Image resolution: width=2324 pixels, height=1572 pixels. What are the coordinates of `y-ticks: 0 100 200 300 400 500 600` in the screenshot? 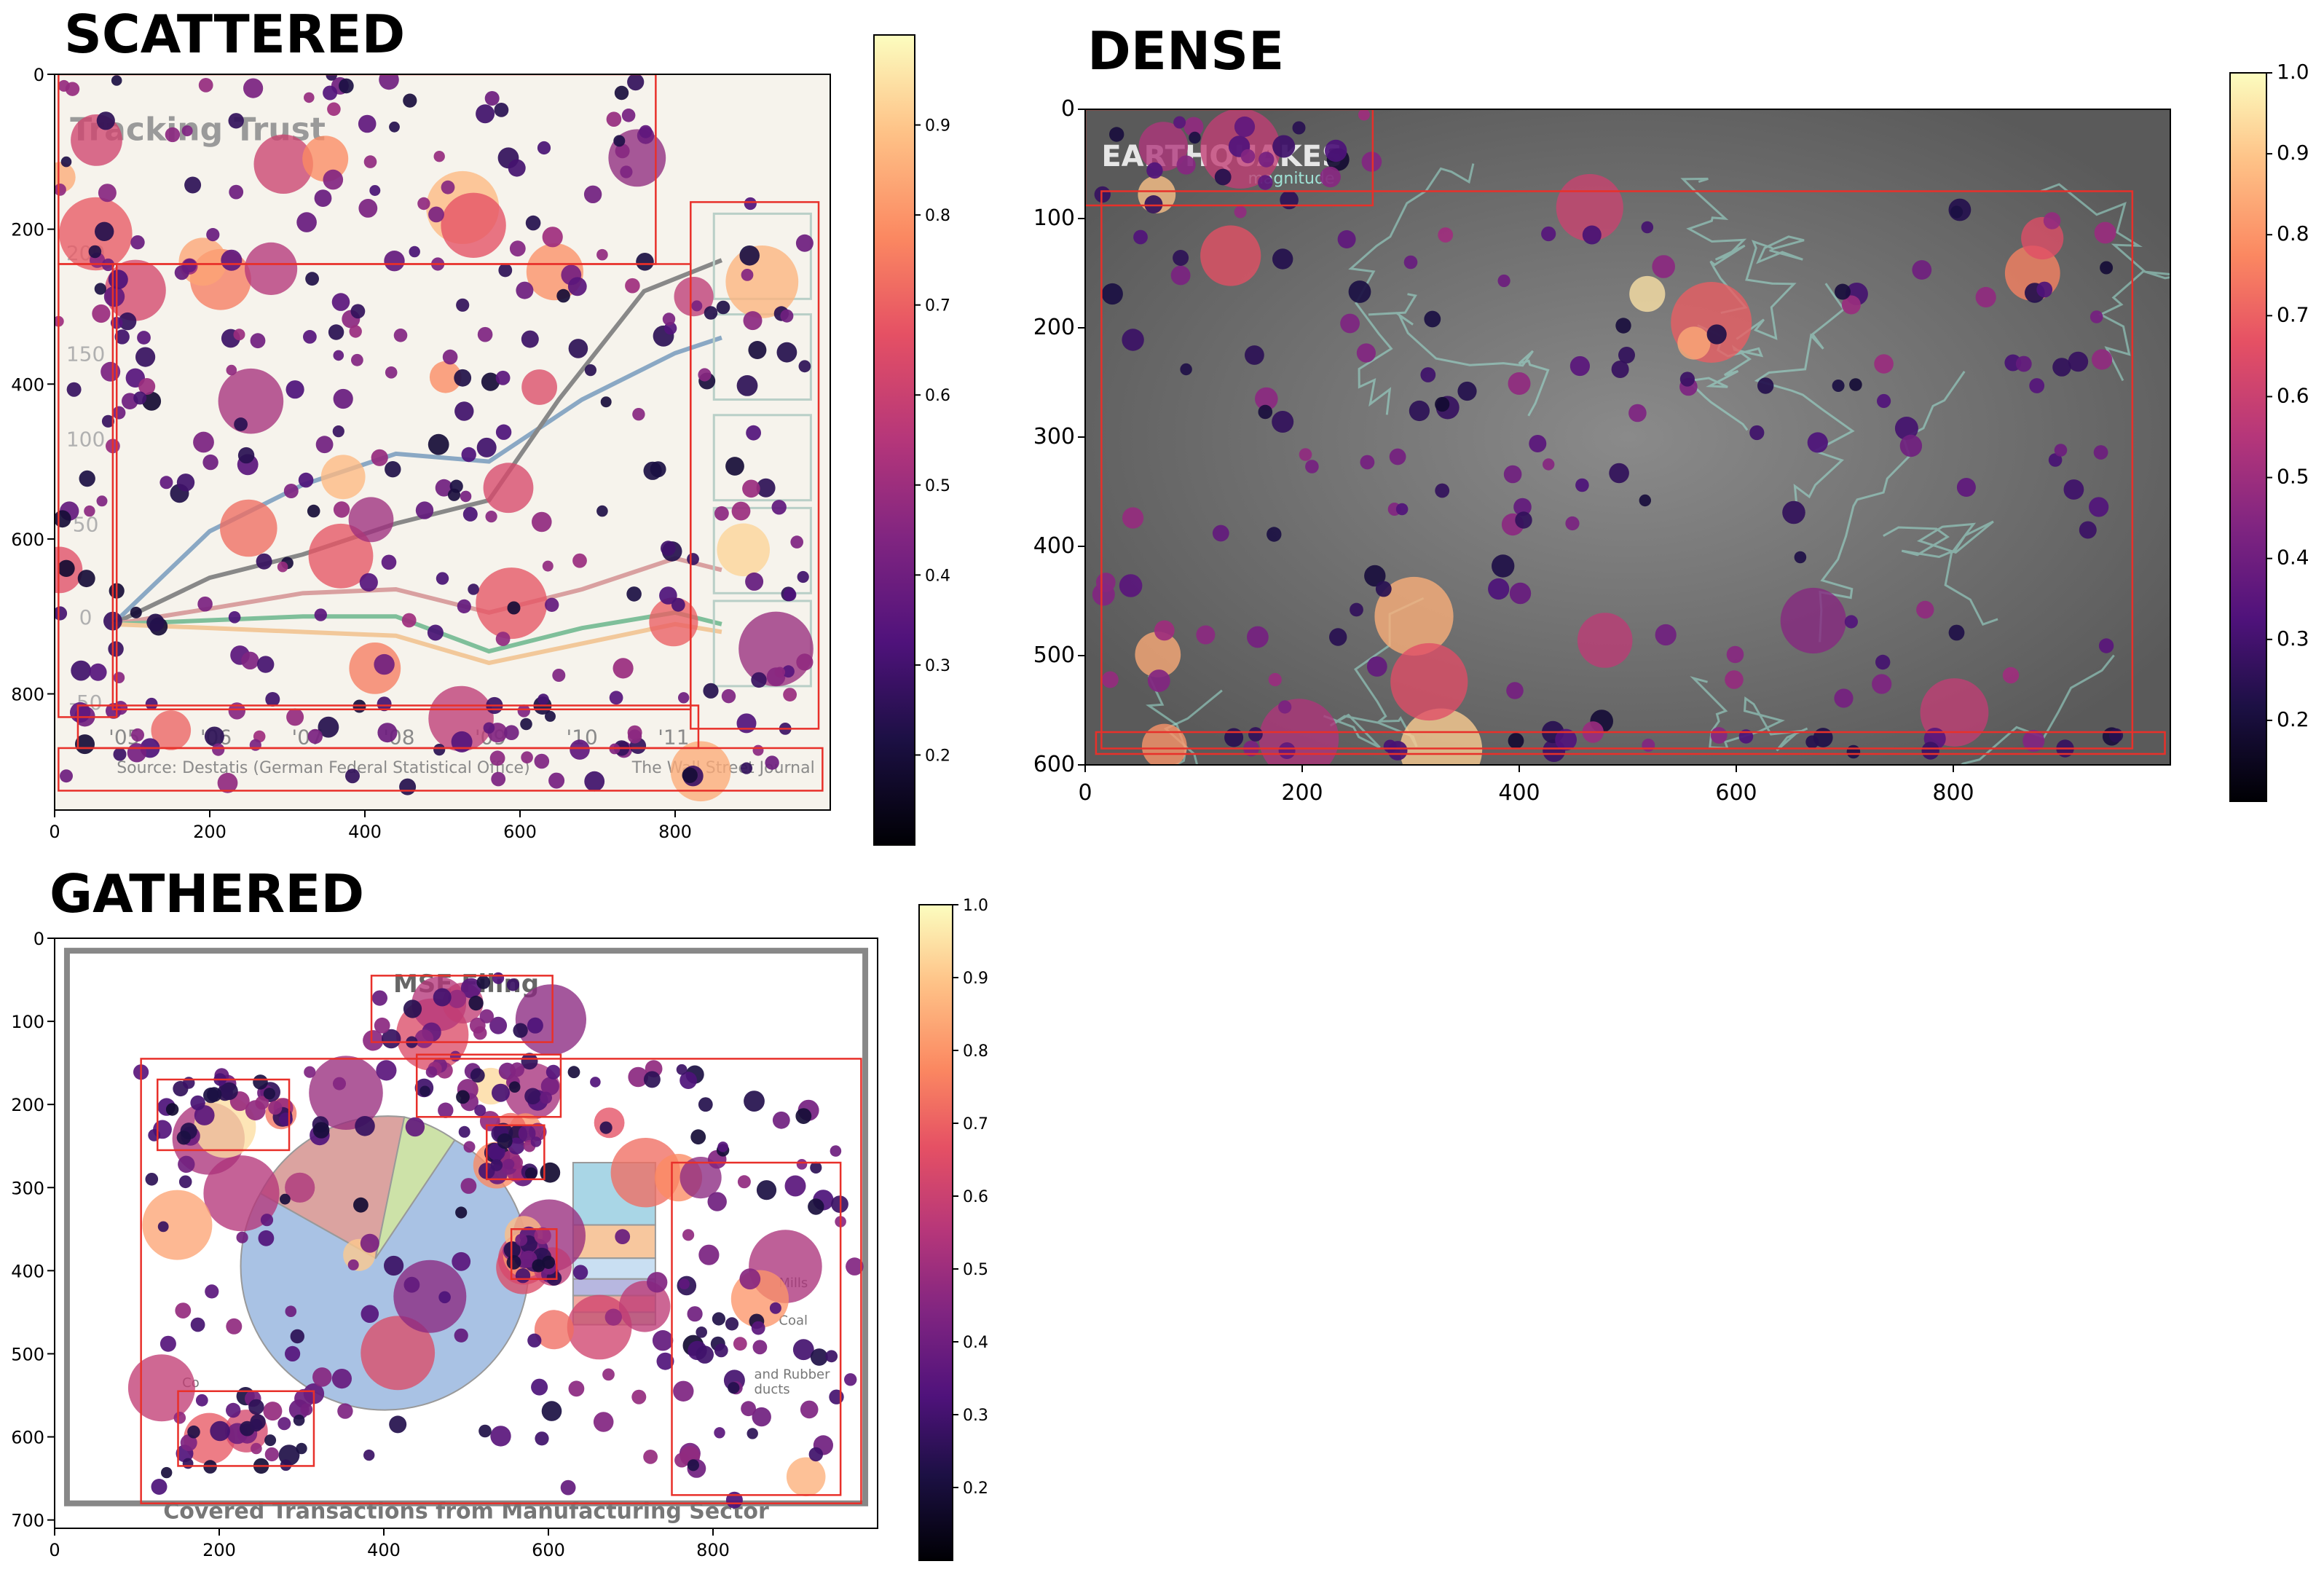 It's located at (1059, 436).